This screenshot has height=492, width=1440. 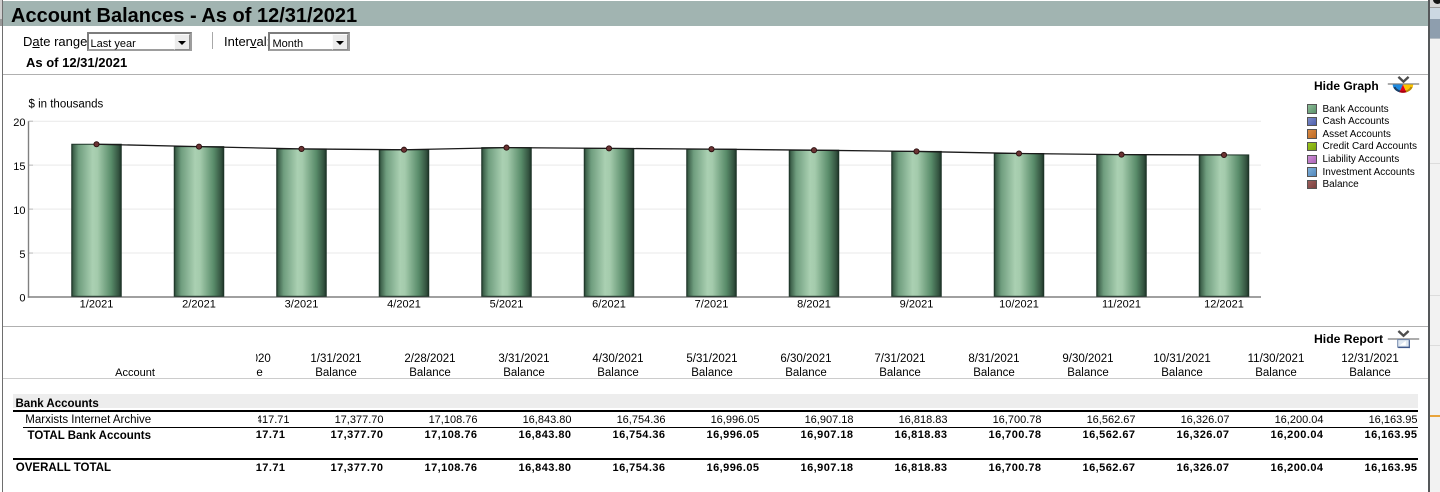 I want to click on svg-text: 10, so click(x=19, y=211).